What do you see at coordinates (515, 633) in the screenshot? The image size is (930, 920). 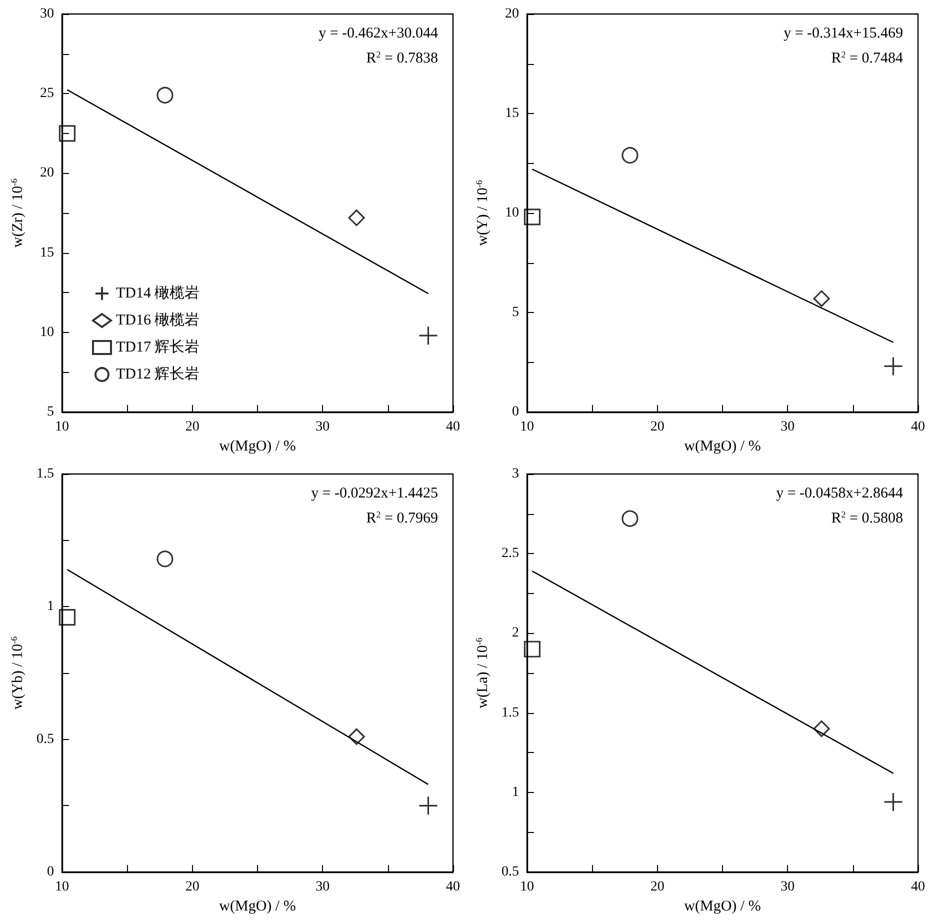 I see `y-tick-label: 2` at bounding box center [515, 633].